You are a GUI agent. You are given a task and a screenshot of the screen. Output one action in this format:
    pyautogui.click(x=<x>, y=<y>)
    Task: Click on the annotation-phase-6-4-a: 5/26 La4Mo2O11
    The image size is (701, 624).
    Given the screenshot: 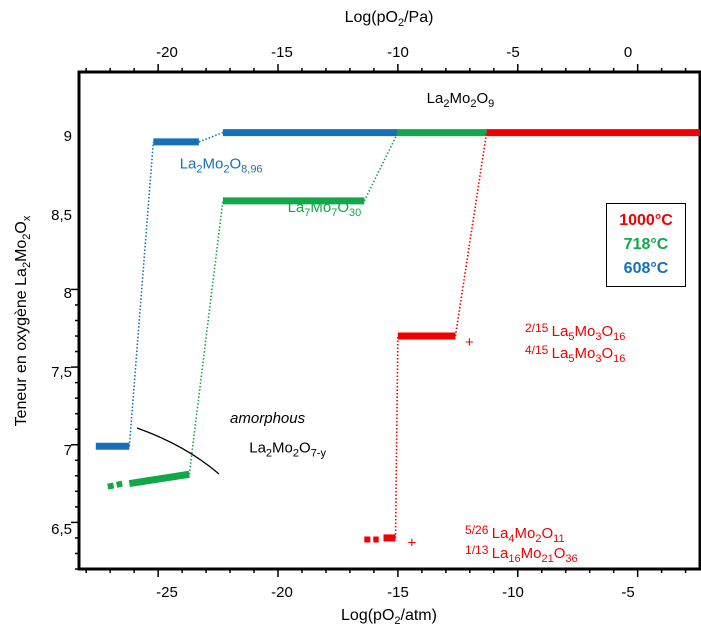 What is the action you would take?
    pyautogui.click(x=515, y=534)
    